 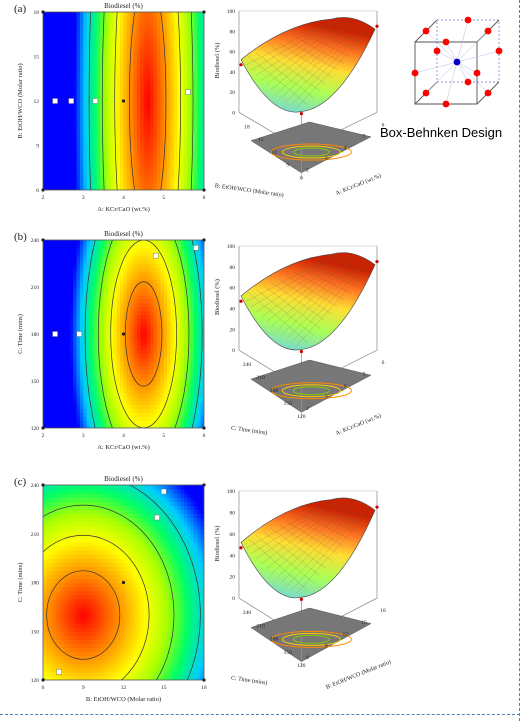 What do you see at coordinates (37, 191) in the screenshot?
I see `y-tick-label: 6` at bounding box center [37, 191].